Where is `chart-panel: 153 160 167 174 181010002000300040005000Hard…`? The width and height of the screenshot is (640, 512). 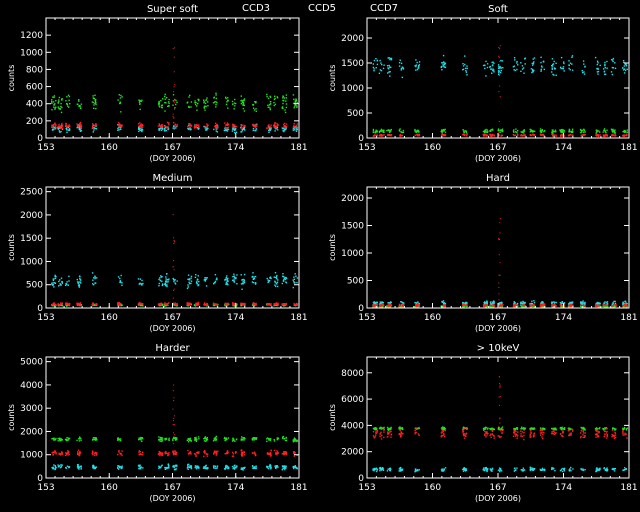
chart-panel: 153 160 167 174 181010002000300040005000Hard… is located at coordinates (157, 423).